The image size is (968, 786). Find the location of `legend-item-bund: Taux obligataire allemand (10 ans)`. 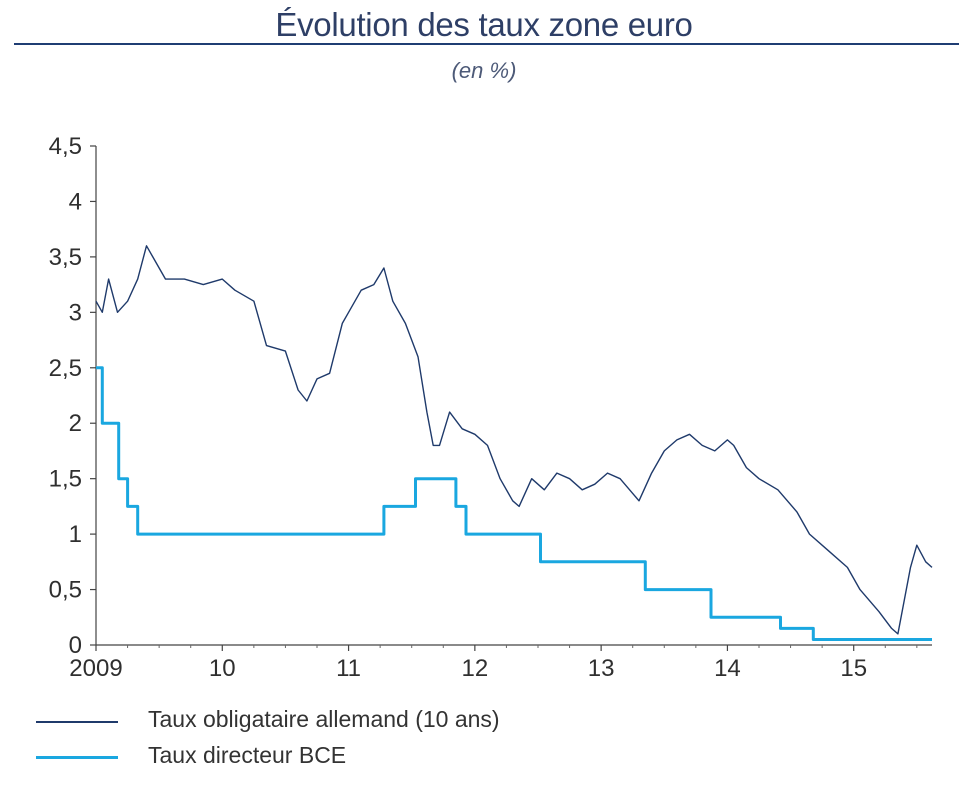

legend-item-bund: Taux obligataire allemand (10 ans) is located at coordinates (336, 721).